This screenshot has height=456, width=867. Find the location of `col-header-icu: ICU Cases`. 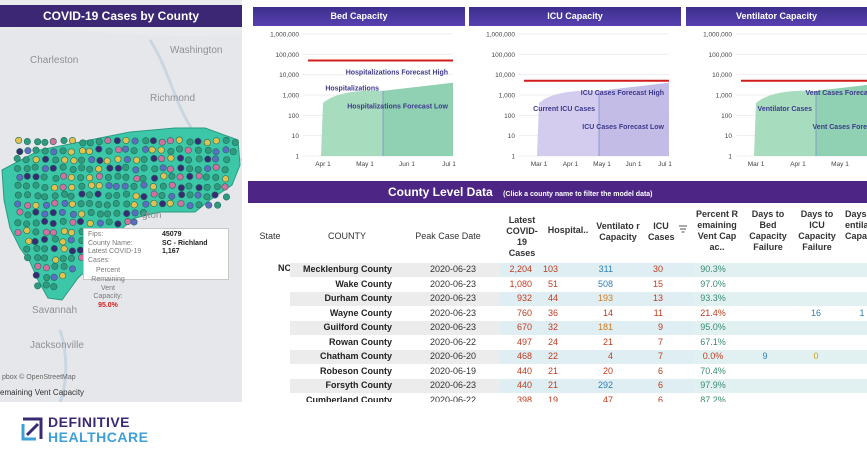

col-header-icu: ICU Cases is located at coordinates (661, 231).